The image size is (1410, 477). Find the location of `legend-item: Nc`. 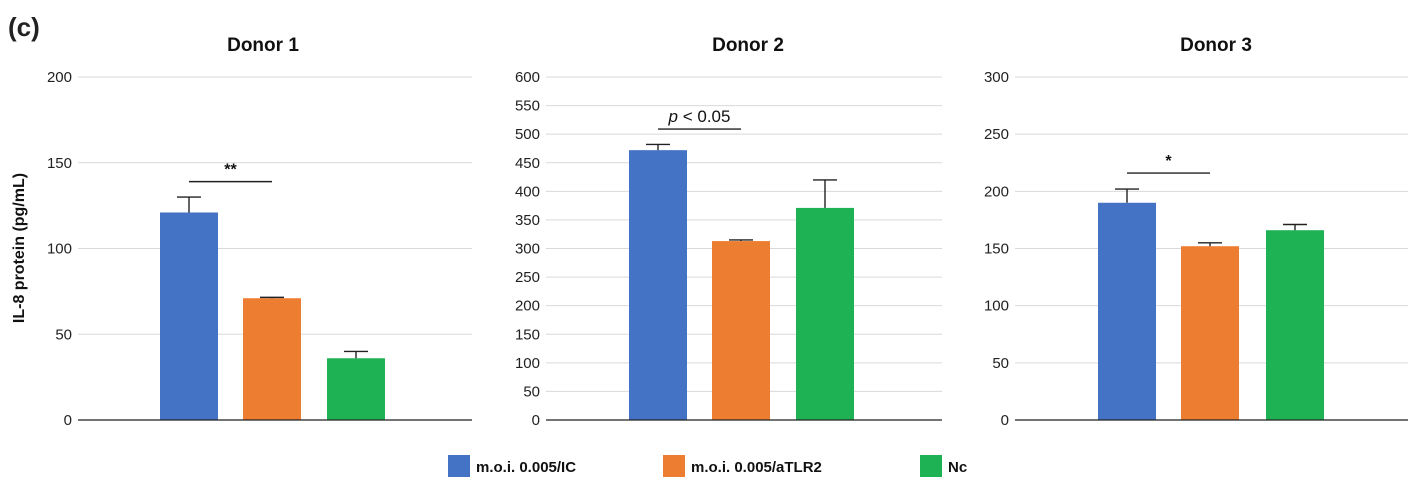

legend-item: Nc is located at coordinates (943, 466).